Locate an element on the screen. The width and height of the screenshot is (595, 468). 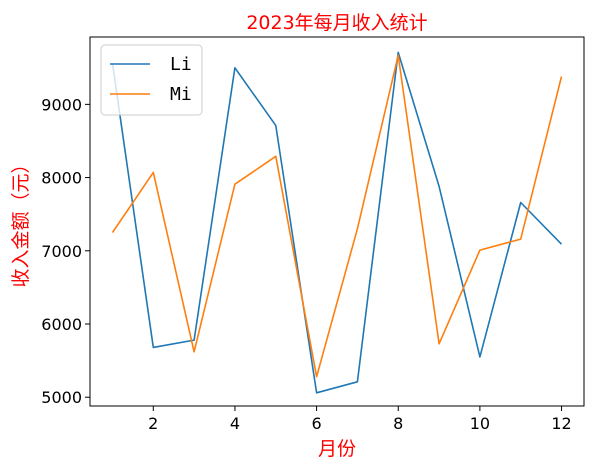
legend-label-mi: Mi is located at coordinates (181, 94).